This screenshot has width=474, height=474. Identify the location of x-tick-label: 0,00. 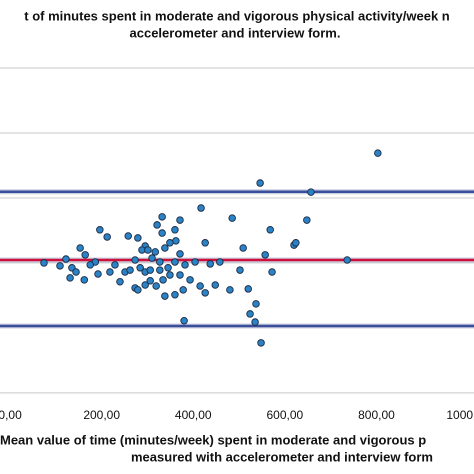
(11, 415).